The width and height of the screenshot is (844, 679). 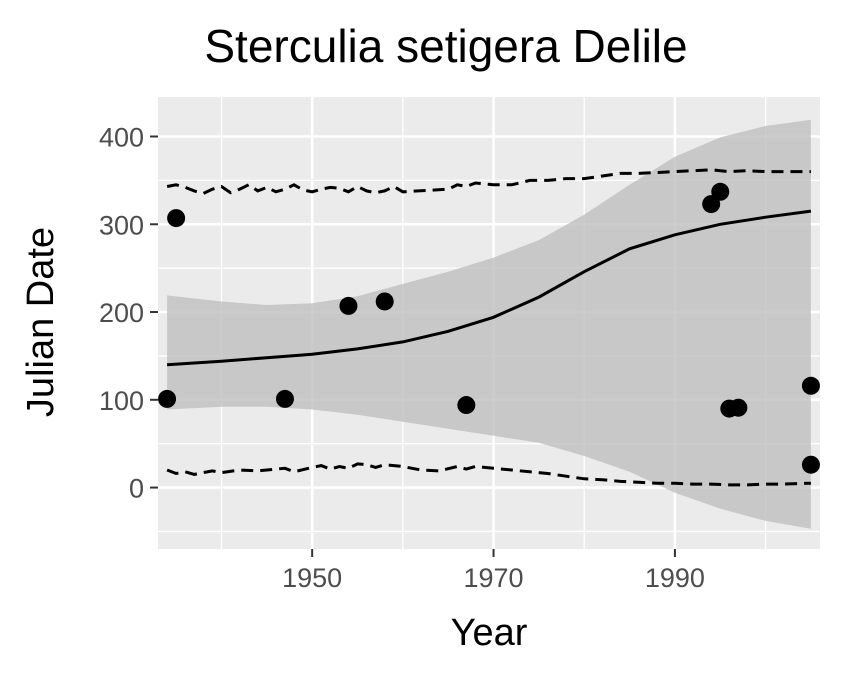 What do you see at coordinates (41, 322) in the screenshot?
I see `y-axis-title: Julian Date` at bounding box center [41, 322].